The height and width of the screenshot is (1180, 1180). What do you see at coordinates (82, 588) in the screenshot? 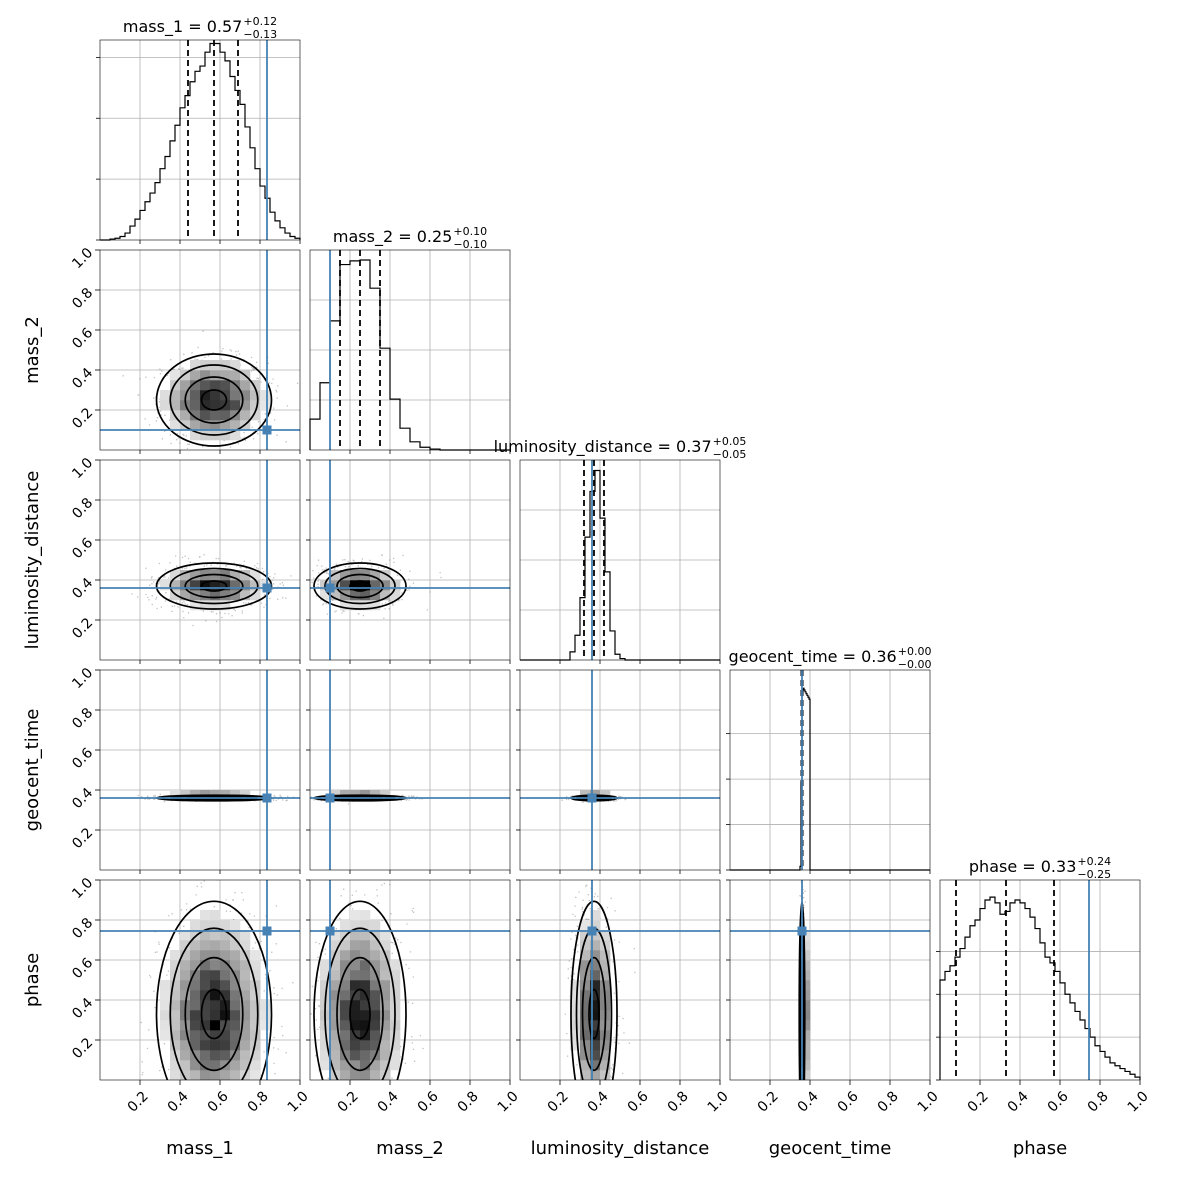
I see `y-tick-label: 0.4` at bounding box center [82, 588].